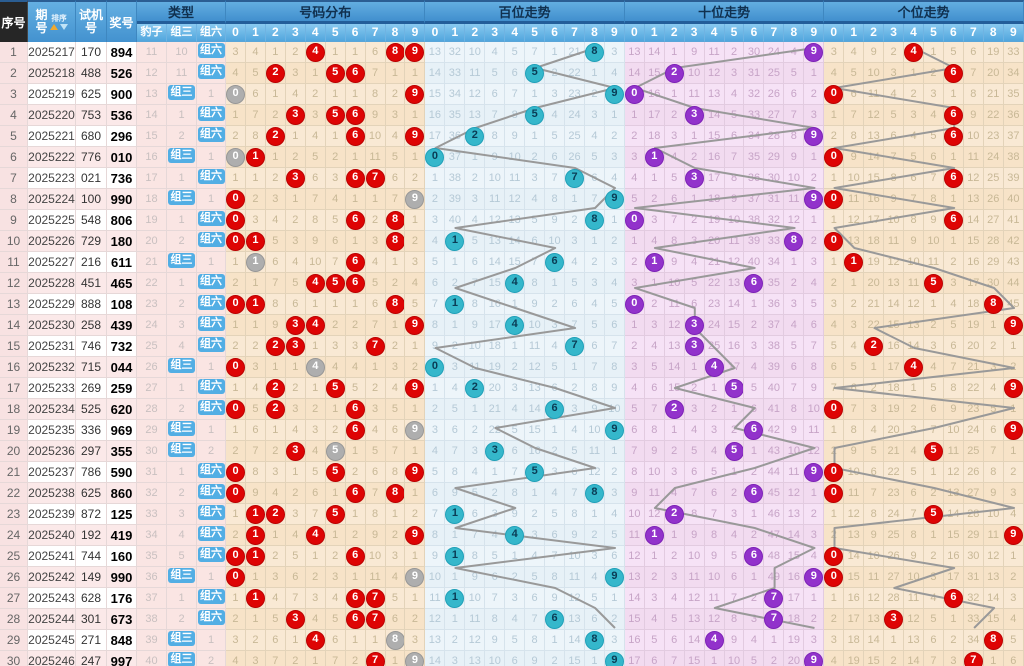 Image resolution: width=1024 pixels, height=666 pixels. What do you see at coordinates (152, 136) in the screenshot?
I see `type-cell-baozi: 15` at bounding box center [152, 136].